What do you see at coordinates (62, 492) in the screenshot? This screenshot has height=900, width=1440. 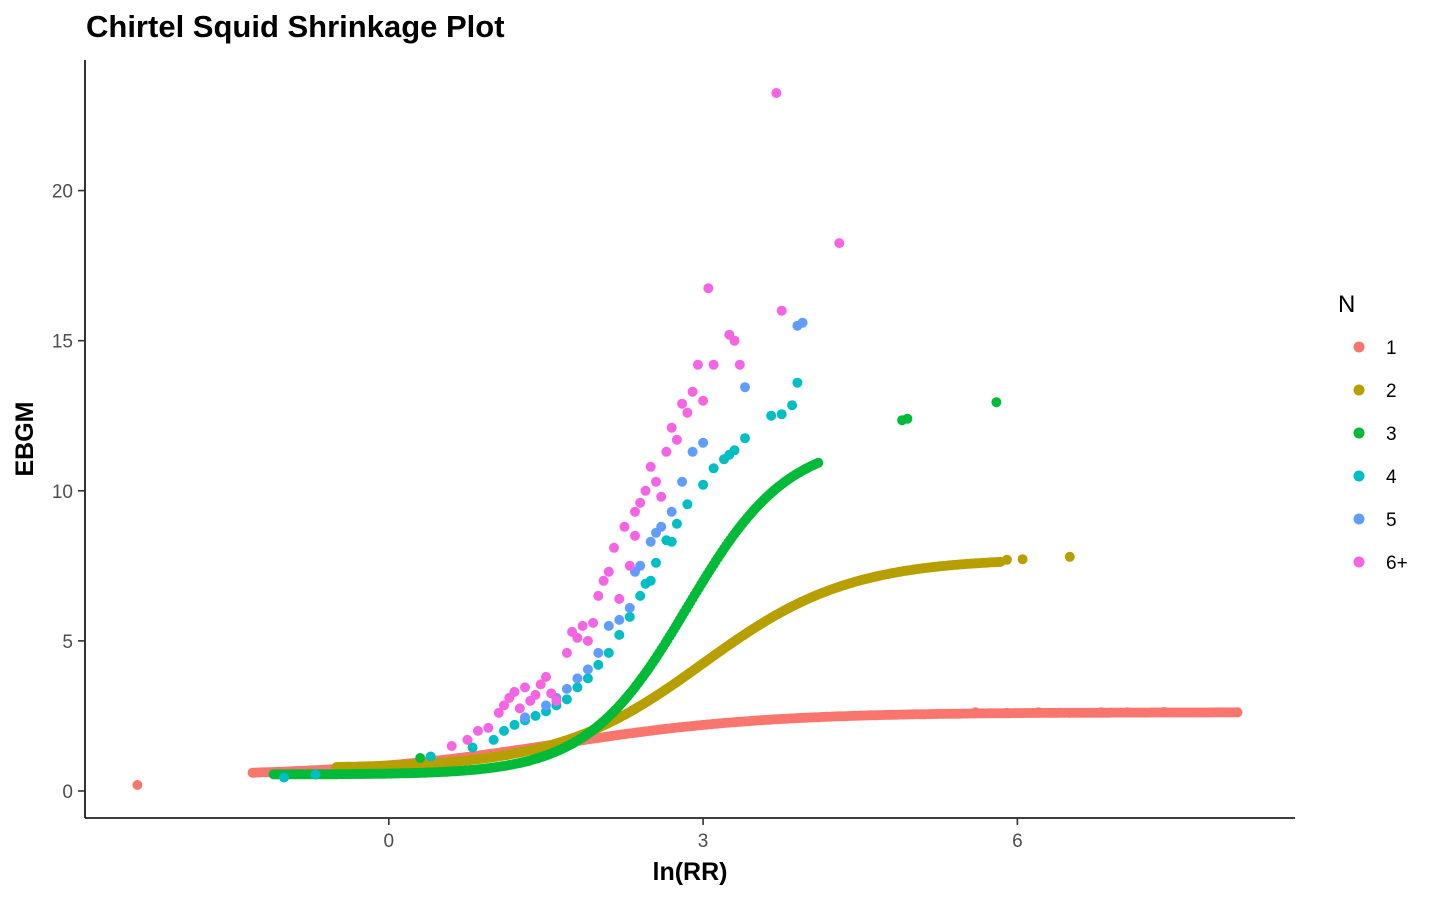 I see `y-tick-label: 10` at bounding box center [62, 492].